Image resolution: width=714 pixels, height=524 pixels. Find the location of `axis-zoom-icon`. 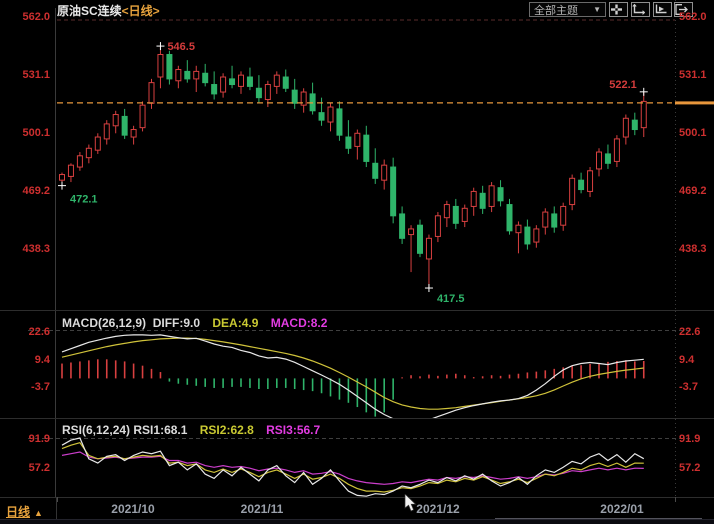

axis-zoom-icon is located at coordinates (638, 9).